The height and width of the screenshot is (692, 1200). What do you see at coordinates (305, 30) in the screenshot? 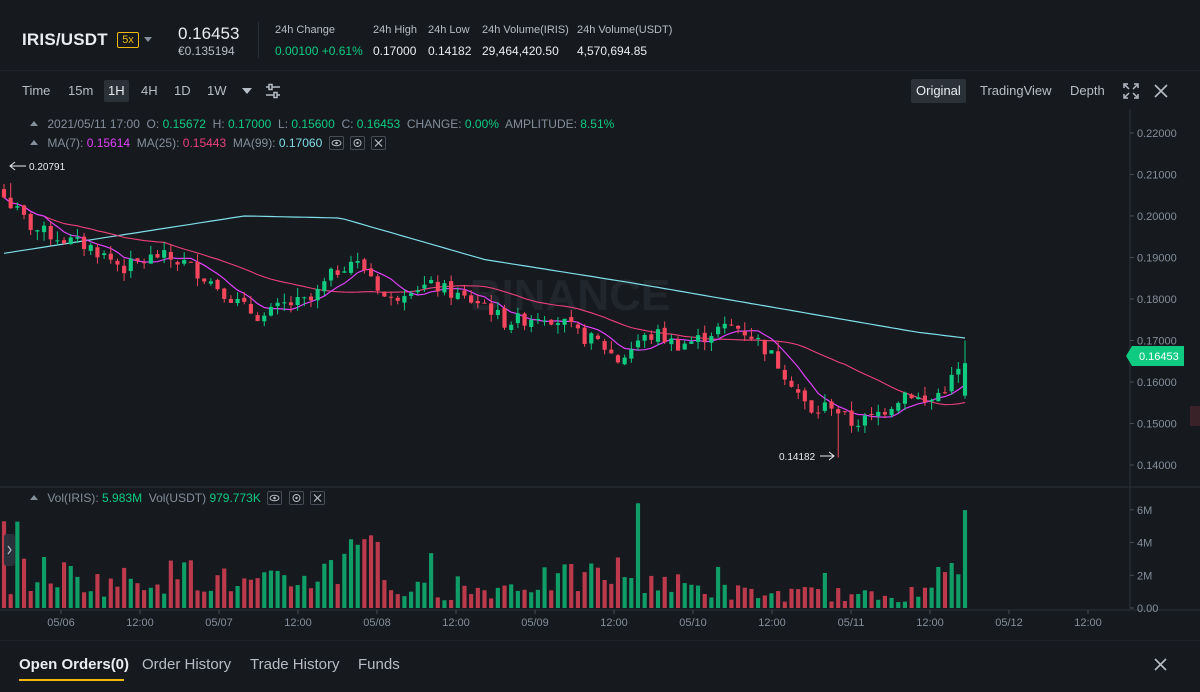
I see `stat-label: 24h Change` at bounding box center [305, 30].